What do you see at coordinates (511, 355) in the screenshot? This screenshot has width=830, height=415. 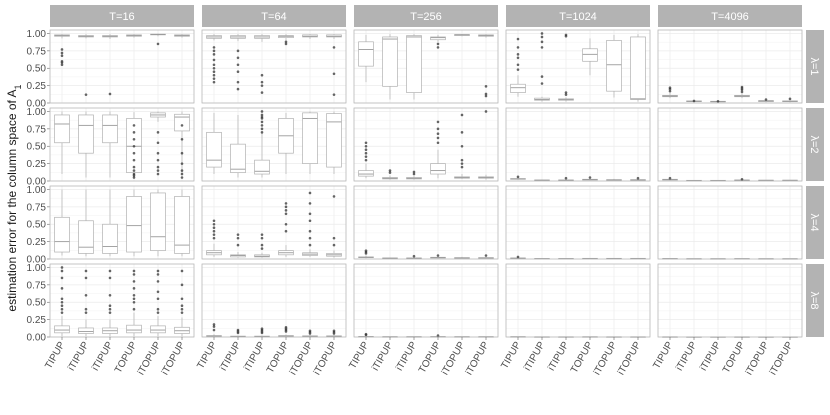 I see `x-tick-label: TIPUP` at bounding box center [511, 355].